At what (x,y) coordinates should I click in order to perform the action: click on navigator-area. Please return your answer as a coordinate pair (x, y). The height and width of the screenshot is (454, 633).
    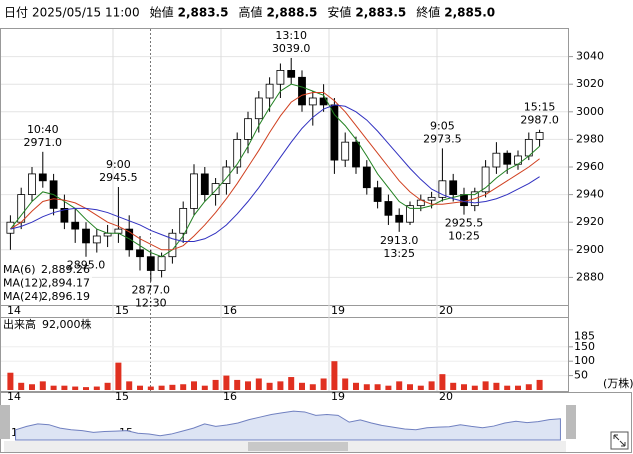
    Looking at the image, I should click on (288, 425).